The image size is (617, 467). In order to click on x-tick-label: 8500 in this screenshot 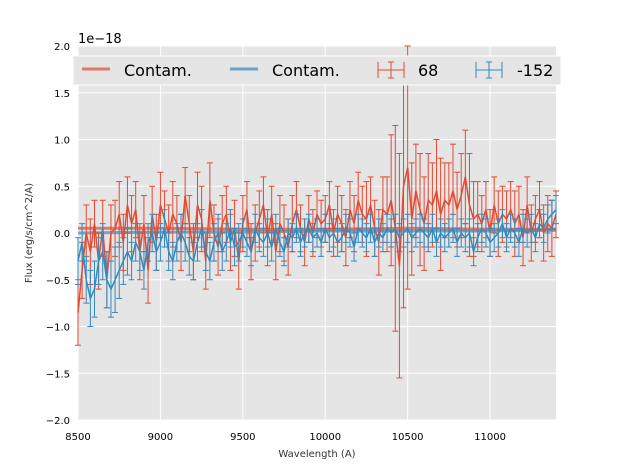, I will do `click(77, 437)`.